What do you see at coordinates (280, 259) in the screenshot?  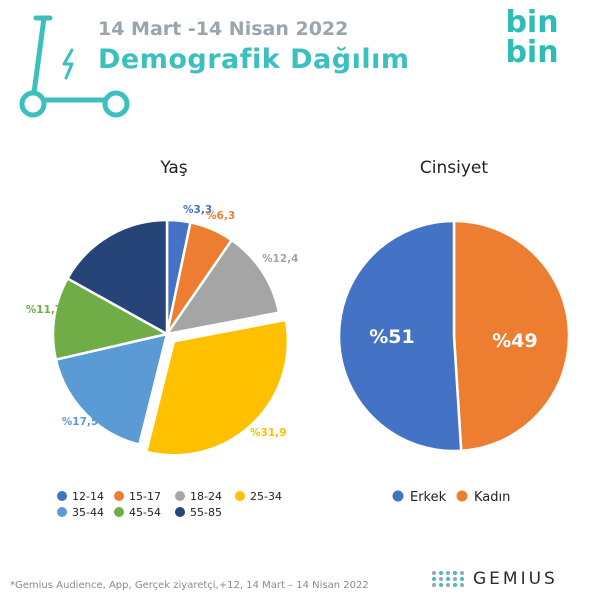 I see `age-data-label-18-24: %12,4` at bounding box center [280, 259].